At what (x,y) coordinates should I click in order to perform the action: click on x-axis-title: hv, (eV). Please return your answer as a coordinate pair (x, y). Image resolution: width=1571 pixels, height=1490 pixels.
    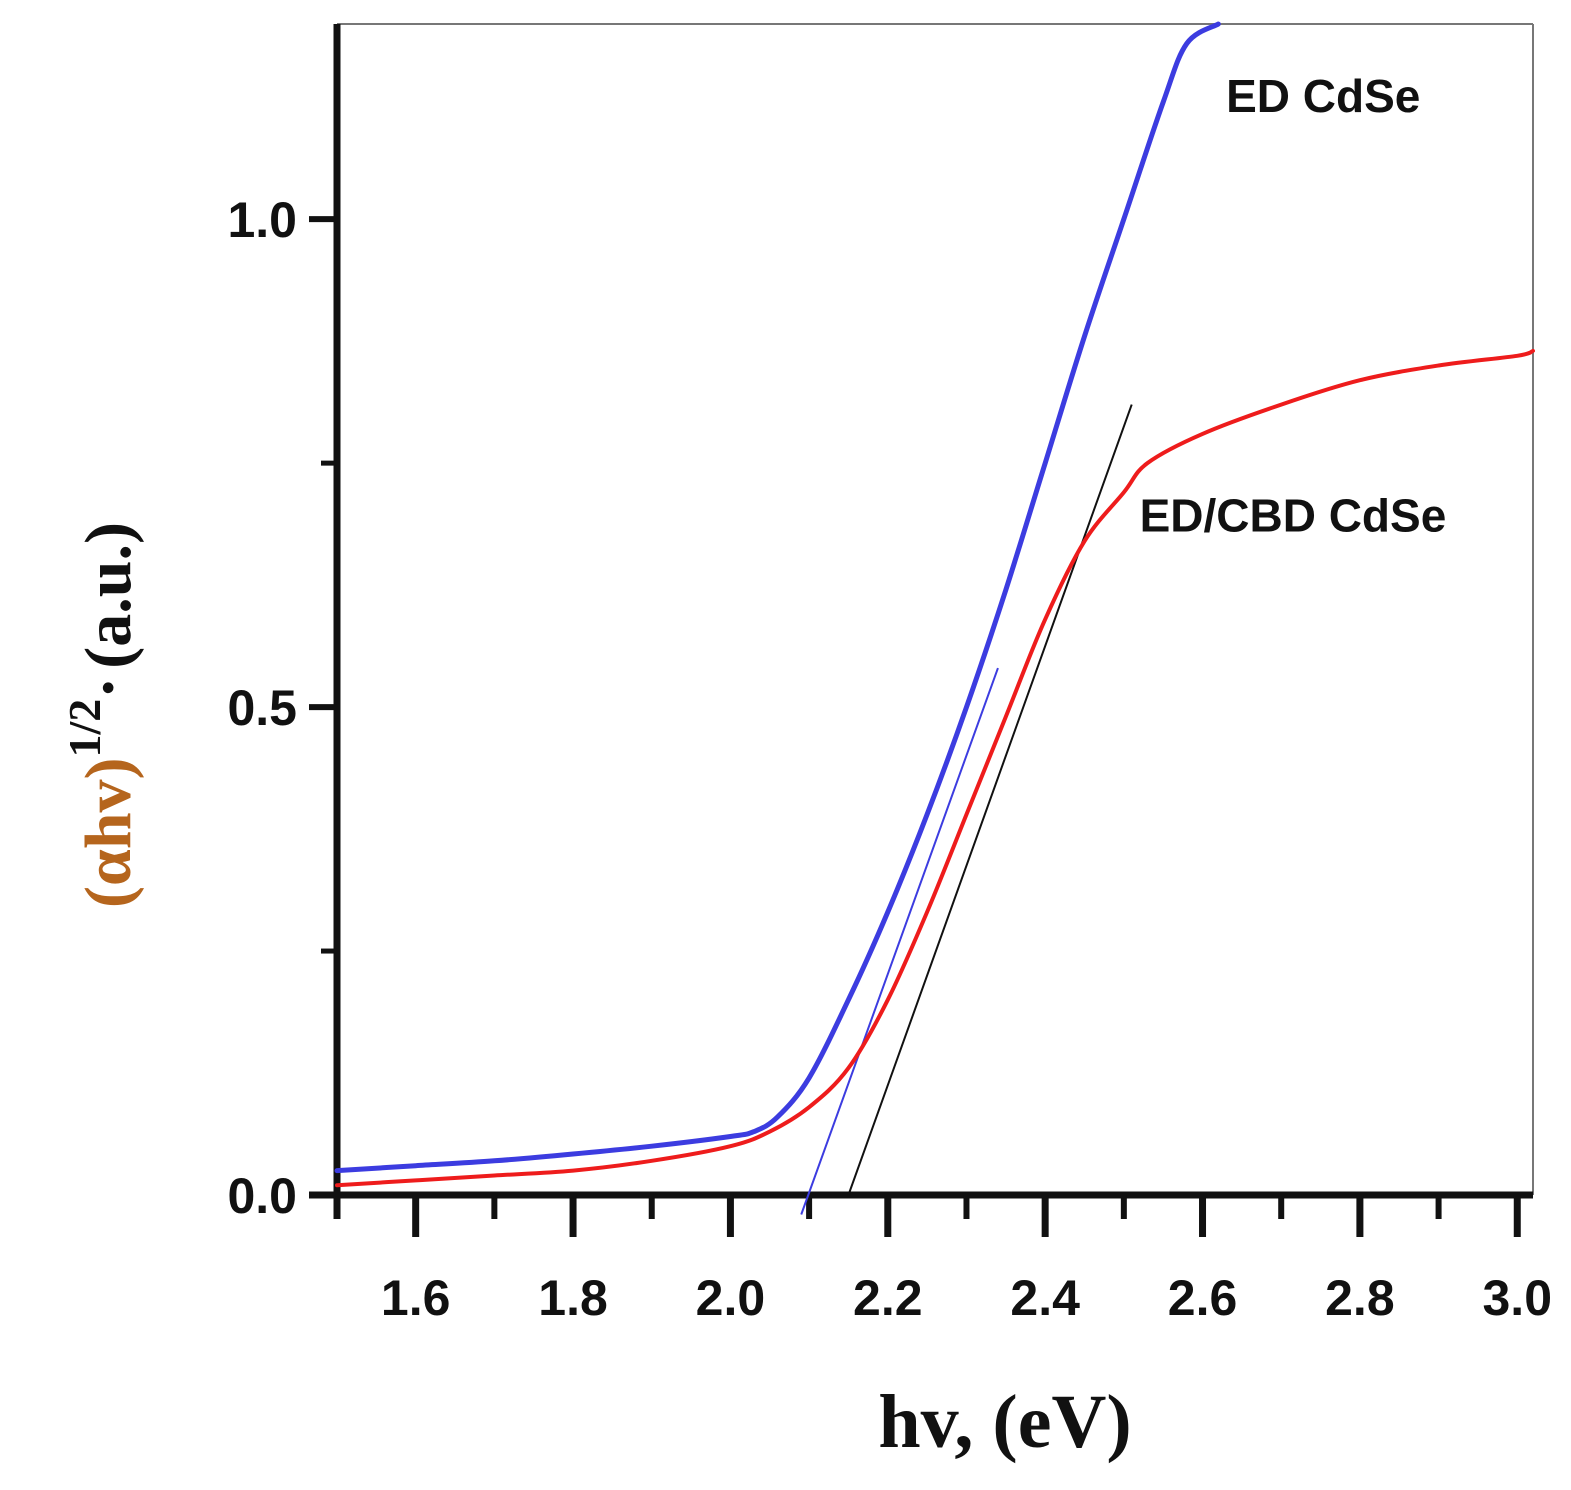
    Looking at the image, I should click on (1004, 1422).